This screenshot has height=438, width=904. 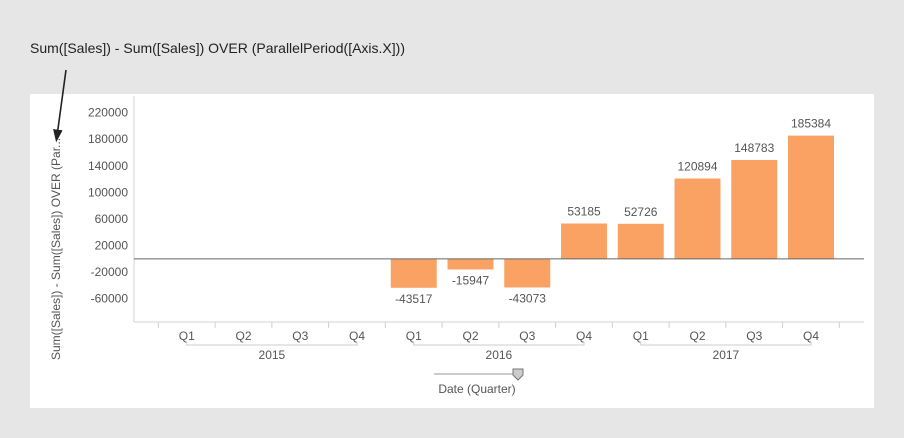 I want to click on range-slider-handle, so click(x=518, y=374).